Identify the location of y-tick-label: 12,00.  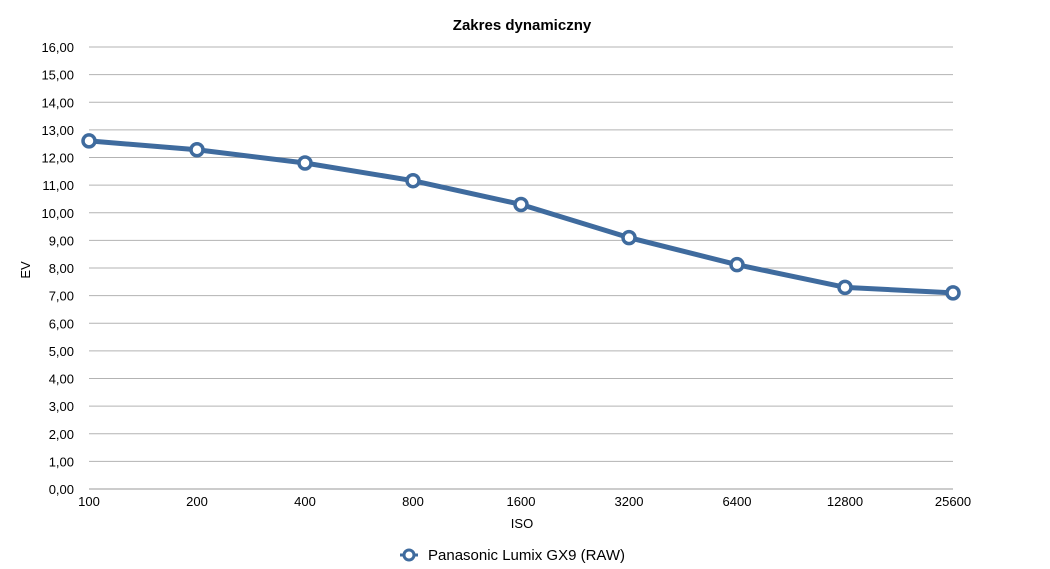
(57, 158).